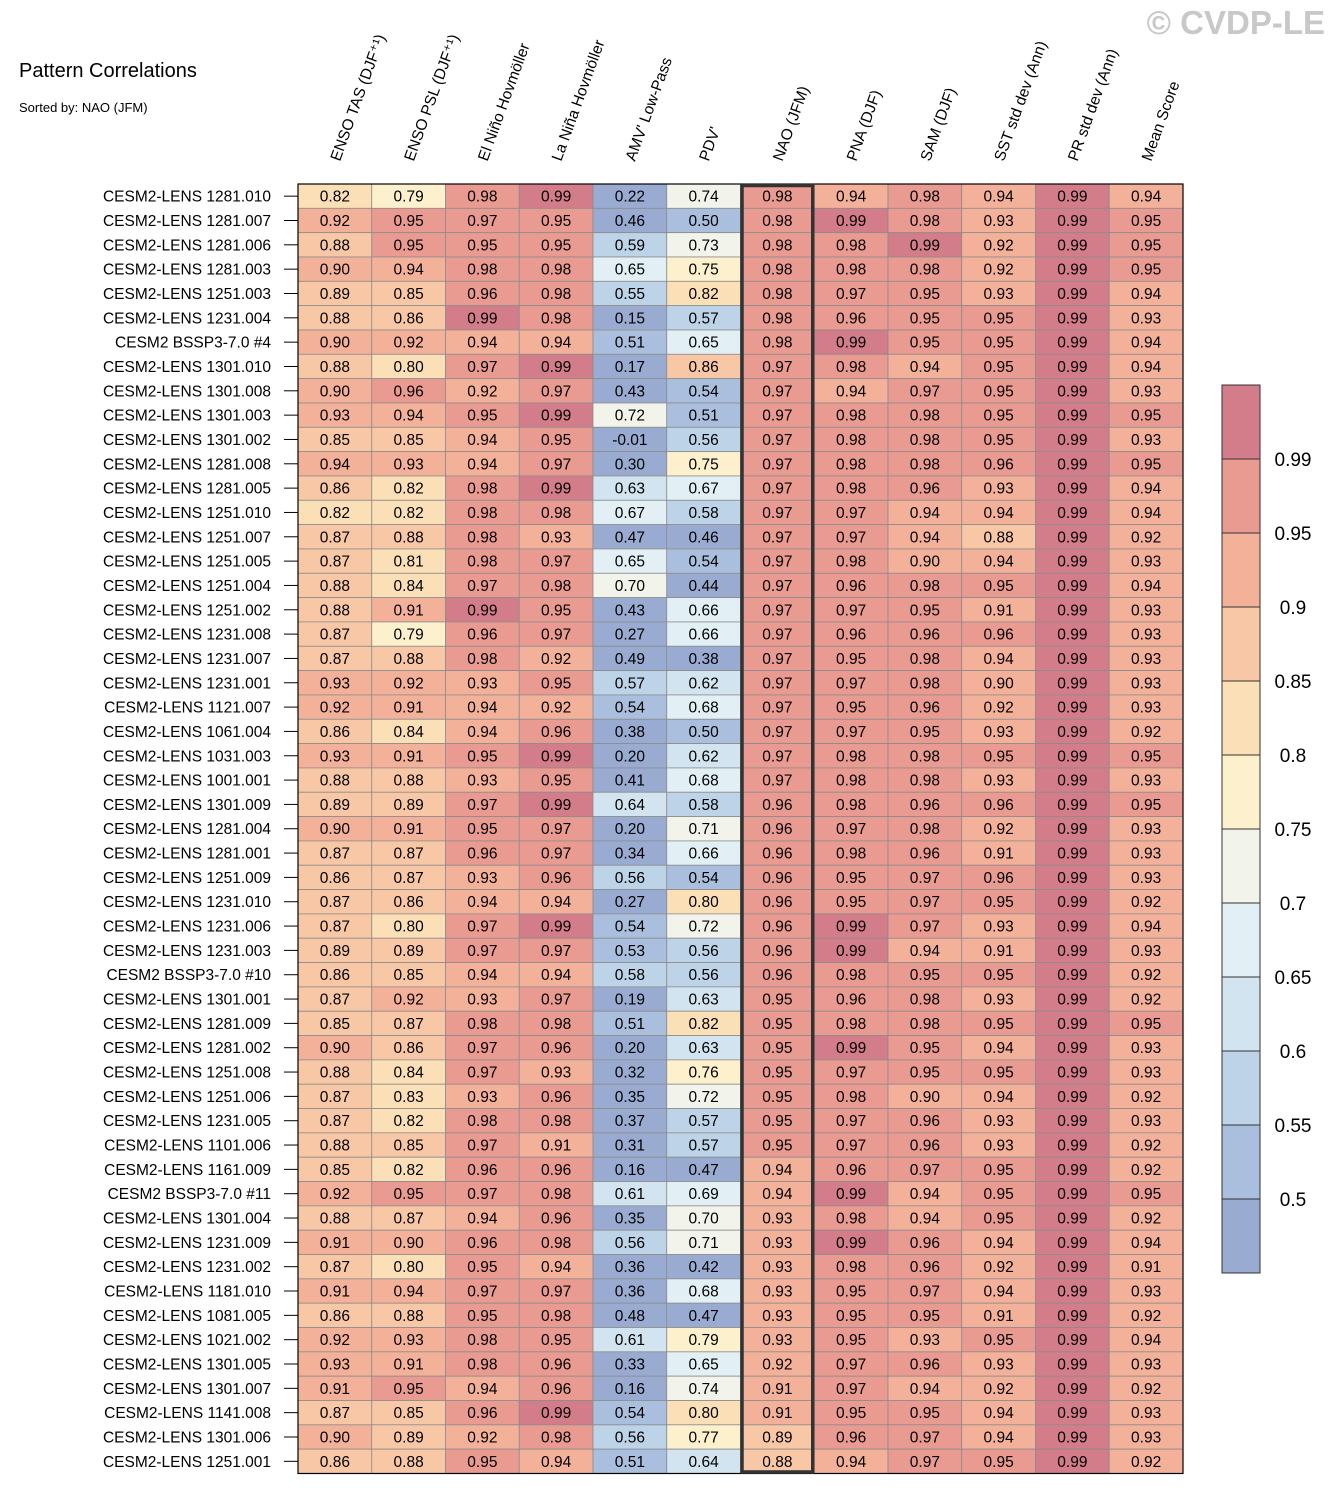  Describe the element at coordinates (409, 1170) in the screenshot. I see `cell-value: 0.82` at that location.